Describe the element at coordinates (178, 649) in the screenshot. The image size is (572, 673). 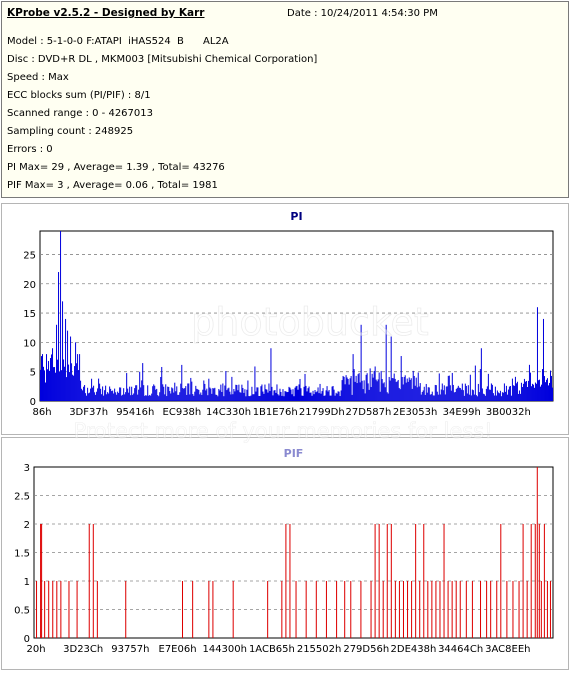
I see `x-tick-label: E7E06h` at that location.